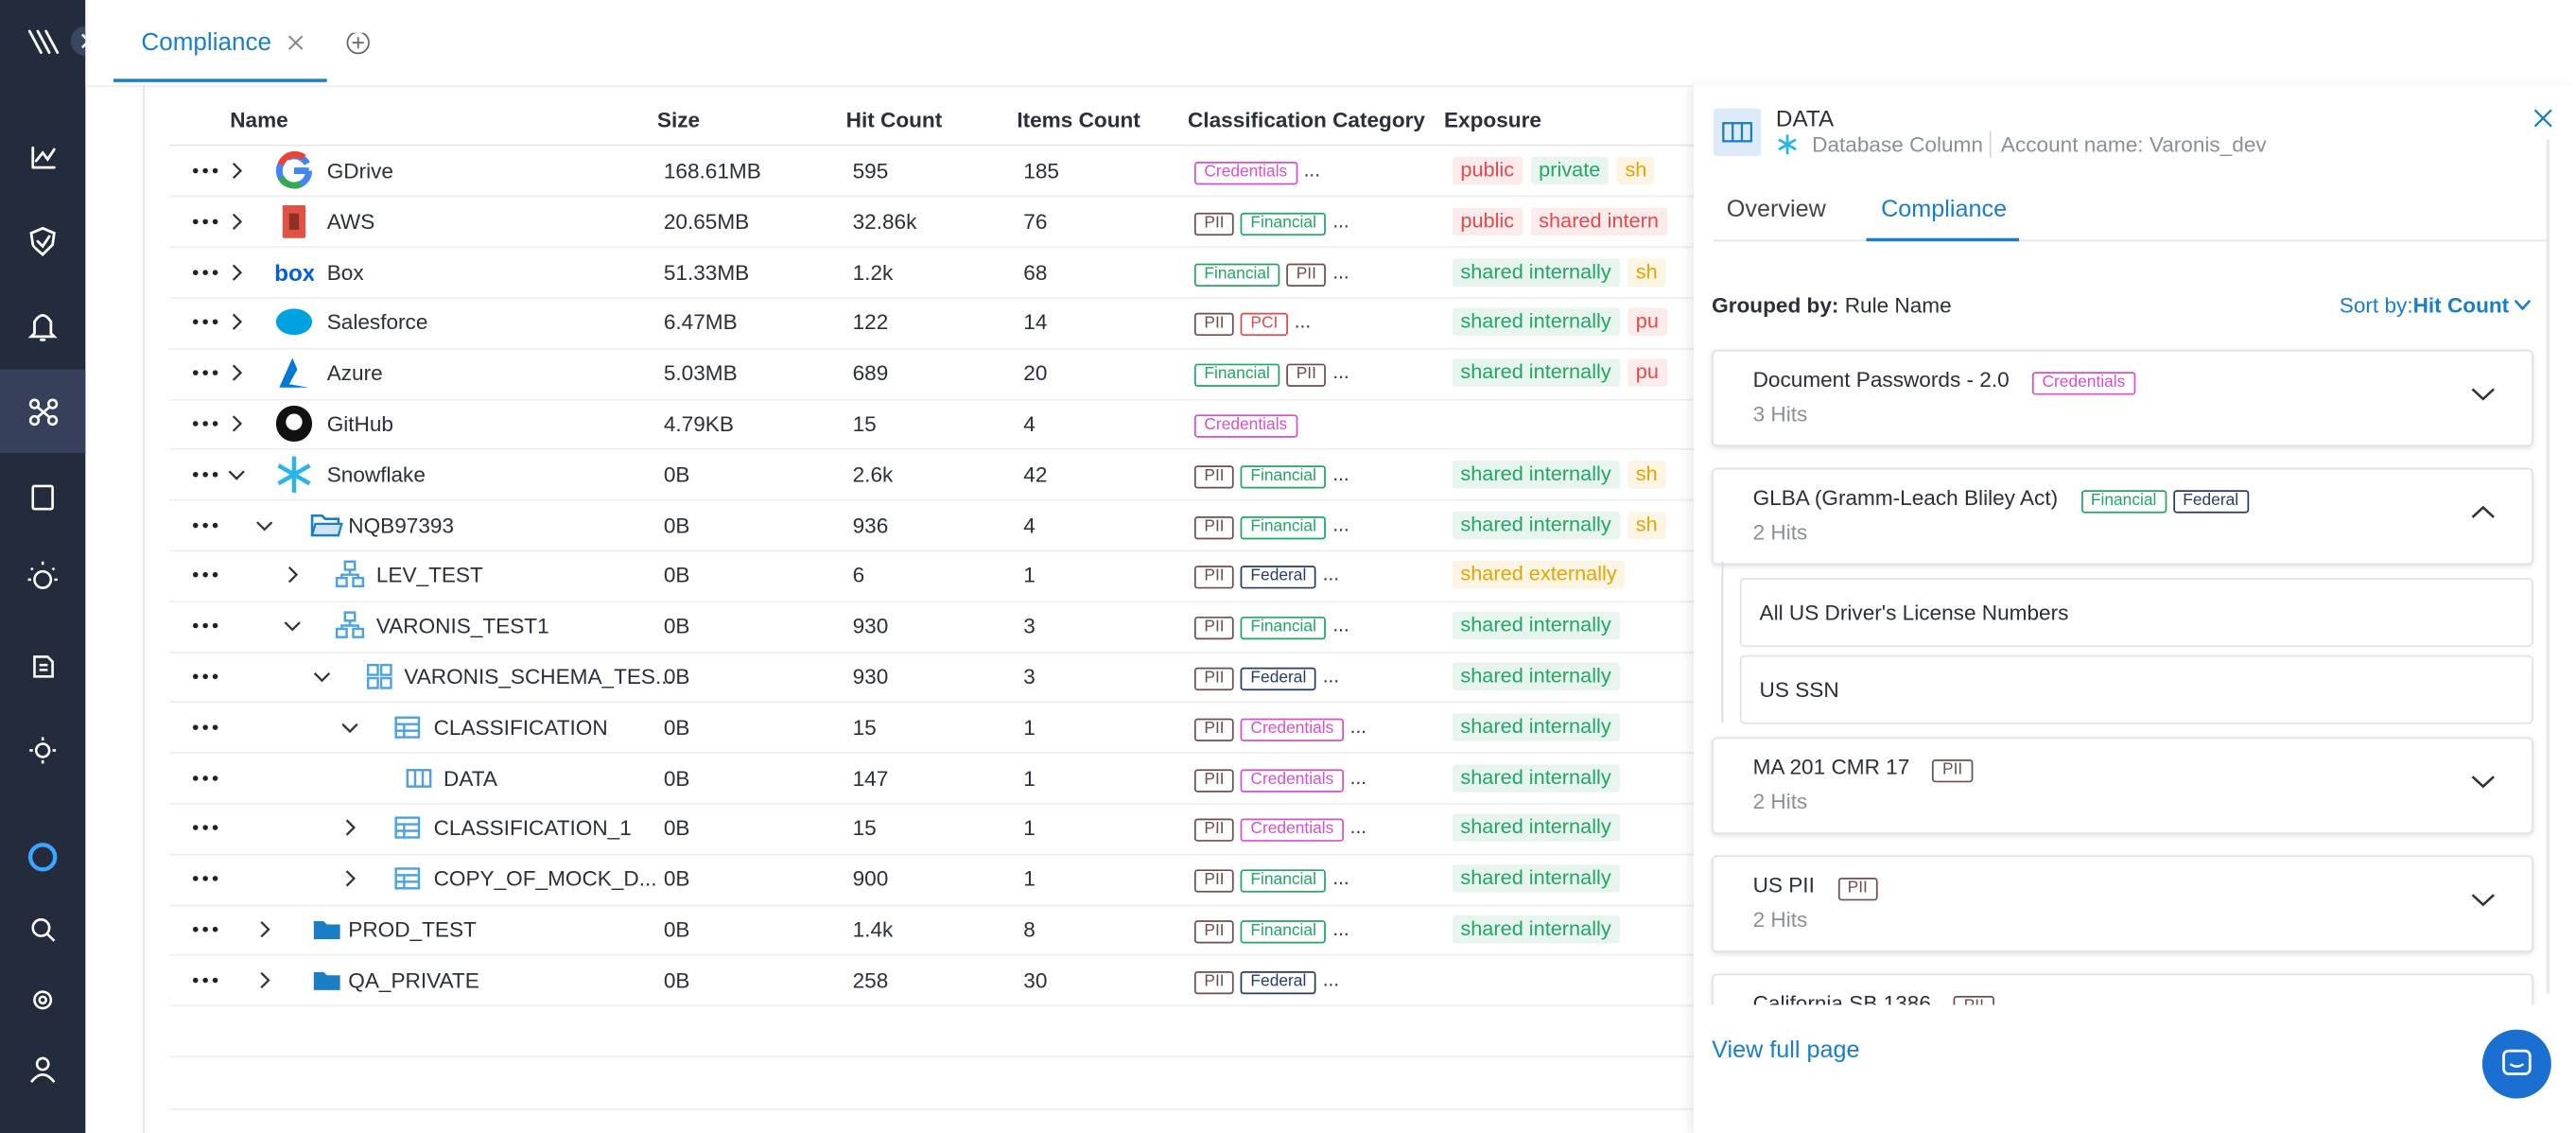 This screenshot has width=2576, height=1133. I want to click on nav-docs, so click(43, 666).